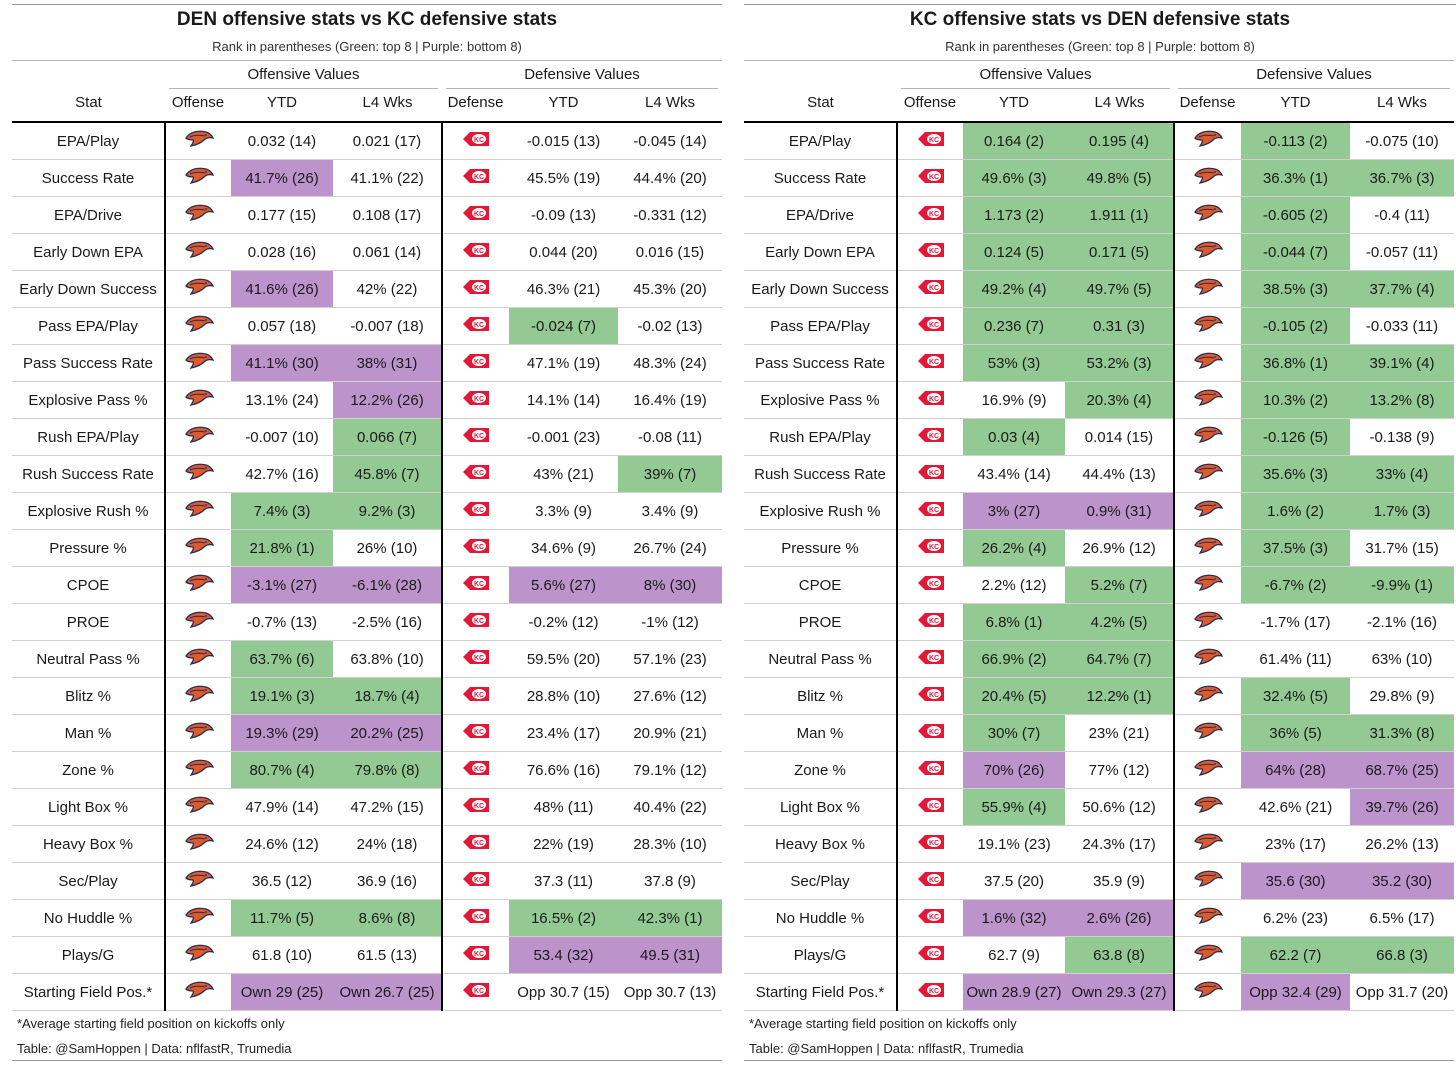 This screenshot has width=1456, height=1066. Describe the element at coordinates (1295, 437) in the screenshot. I see `defense-ytd-value: -0.126 (5)` at that location.